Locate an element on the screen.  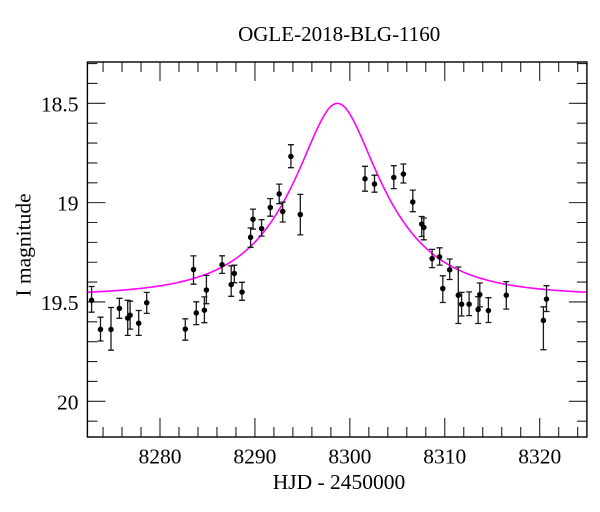
svg-text: 20 is located at coordinates (68, 402).